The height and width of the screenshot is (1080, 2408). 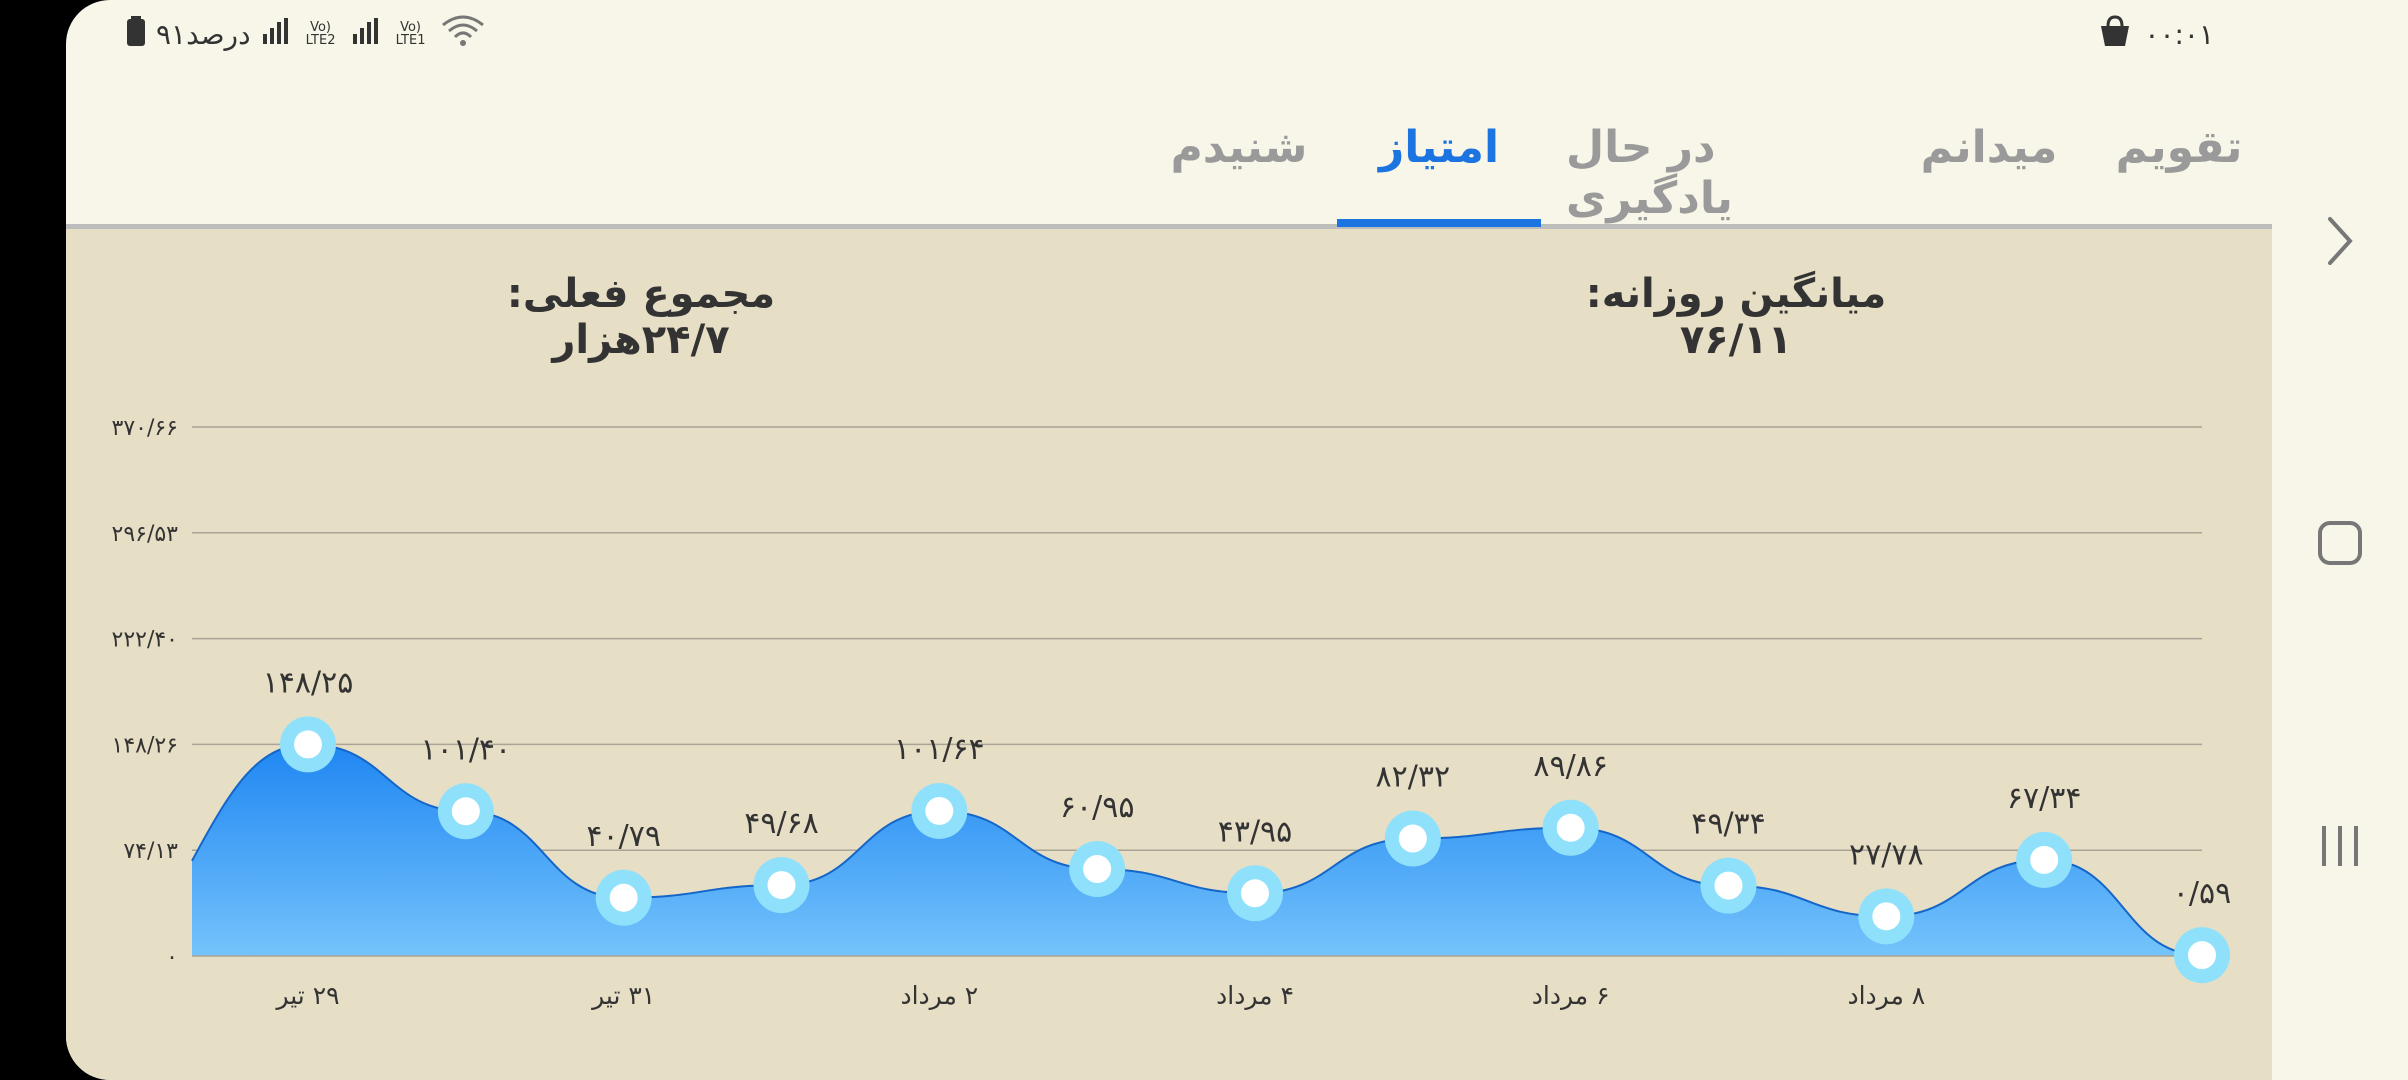 I want to click on x-tick-label: ۳۱ تیر, so click(x=622, y=995).